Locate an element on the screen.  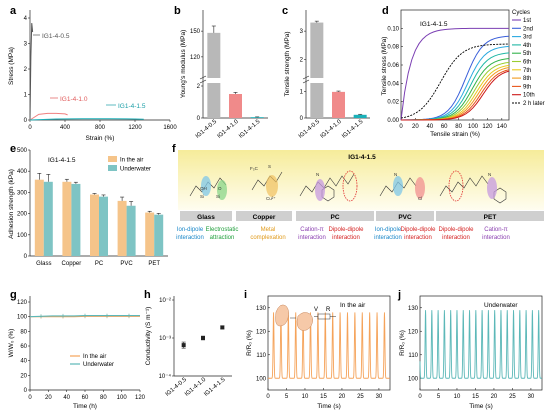
f-mech-0-l2: interaction is located at coordinates (190, 238).